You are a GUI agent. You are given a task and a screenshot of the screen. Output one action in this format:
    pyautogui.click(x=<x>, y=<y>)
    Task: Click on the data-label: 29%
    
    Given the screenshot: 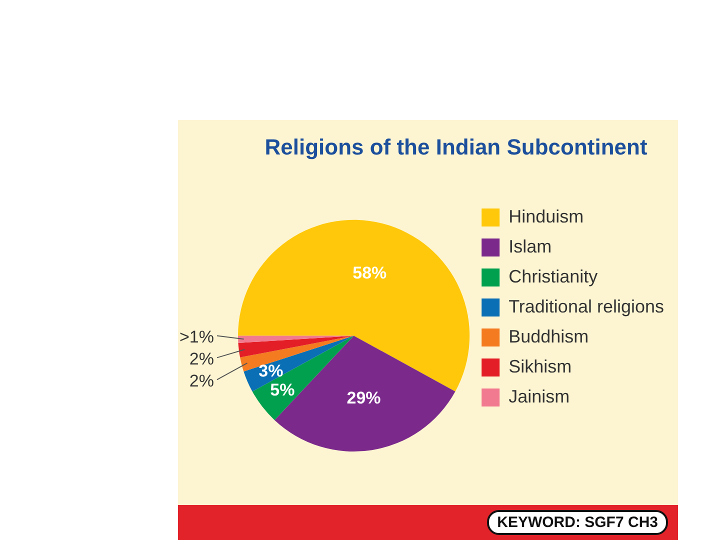 What is the action you would take?
    pyautogui.click(x=363, y=398)
    